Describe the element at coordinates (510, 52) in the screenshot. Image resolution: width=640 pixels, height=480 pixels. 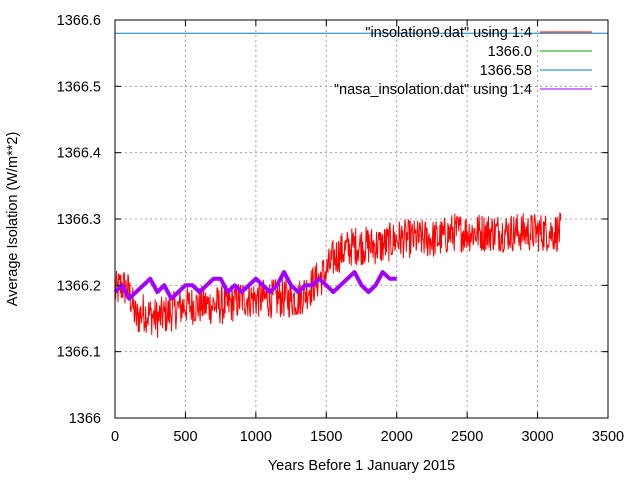
I see `legend-label-1: 1366.0` at that location.